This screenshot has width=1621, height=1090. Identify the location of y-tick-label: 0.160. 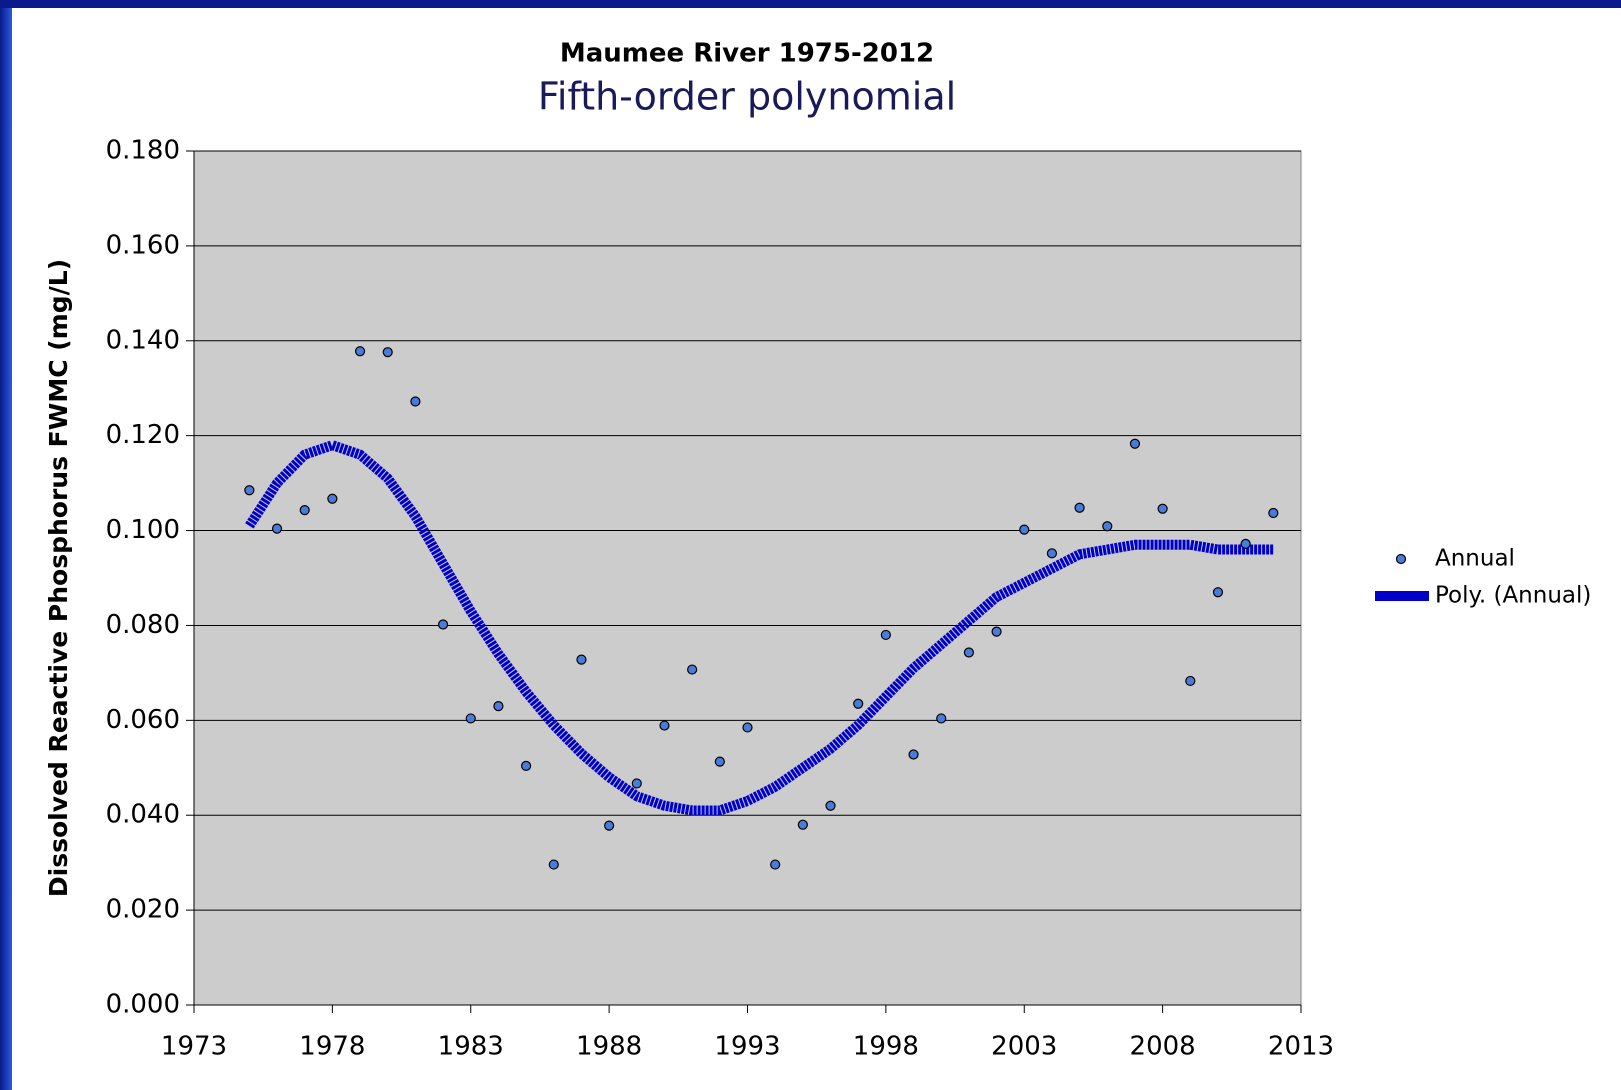
(143, 245).